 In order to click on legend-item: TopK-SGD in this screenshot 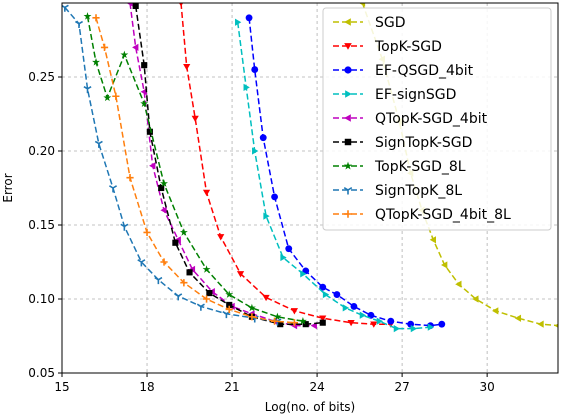, I will do `click(387, 47)`.